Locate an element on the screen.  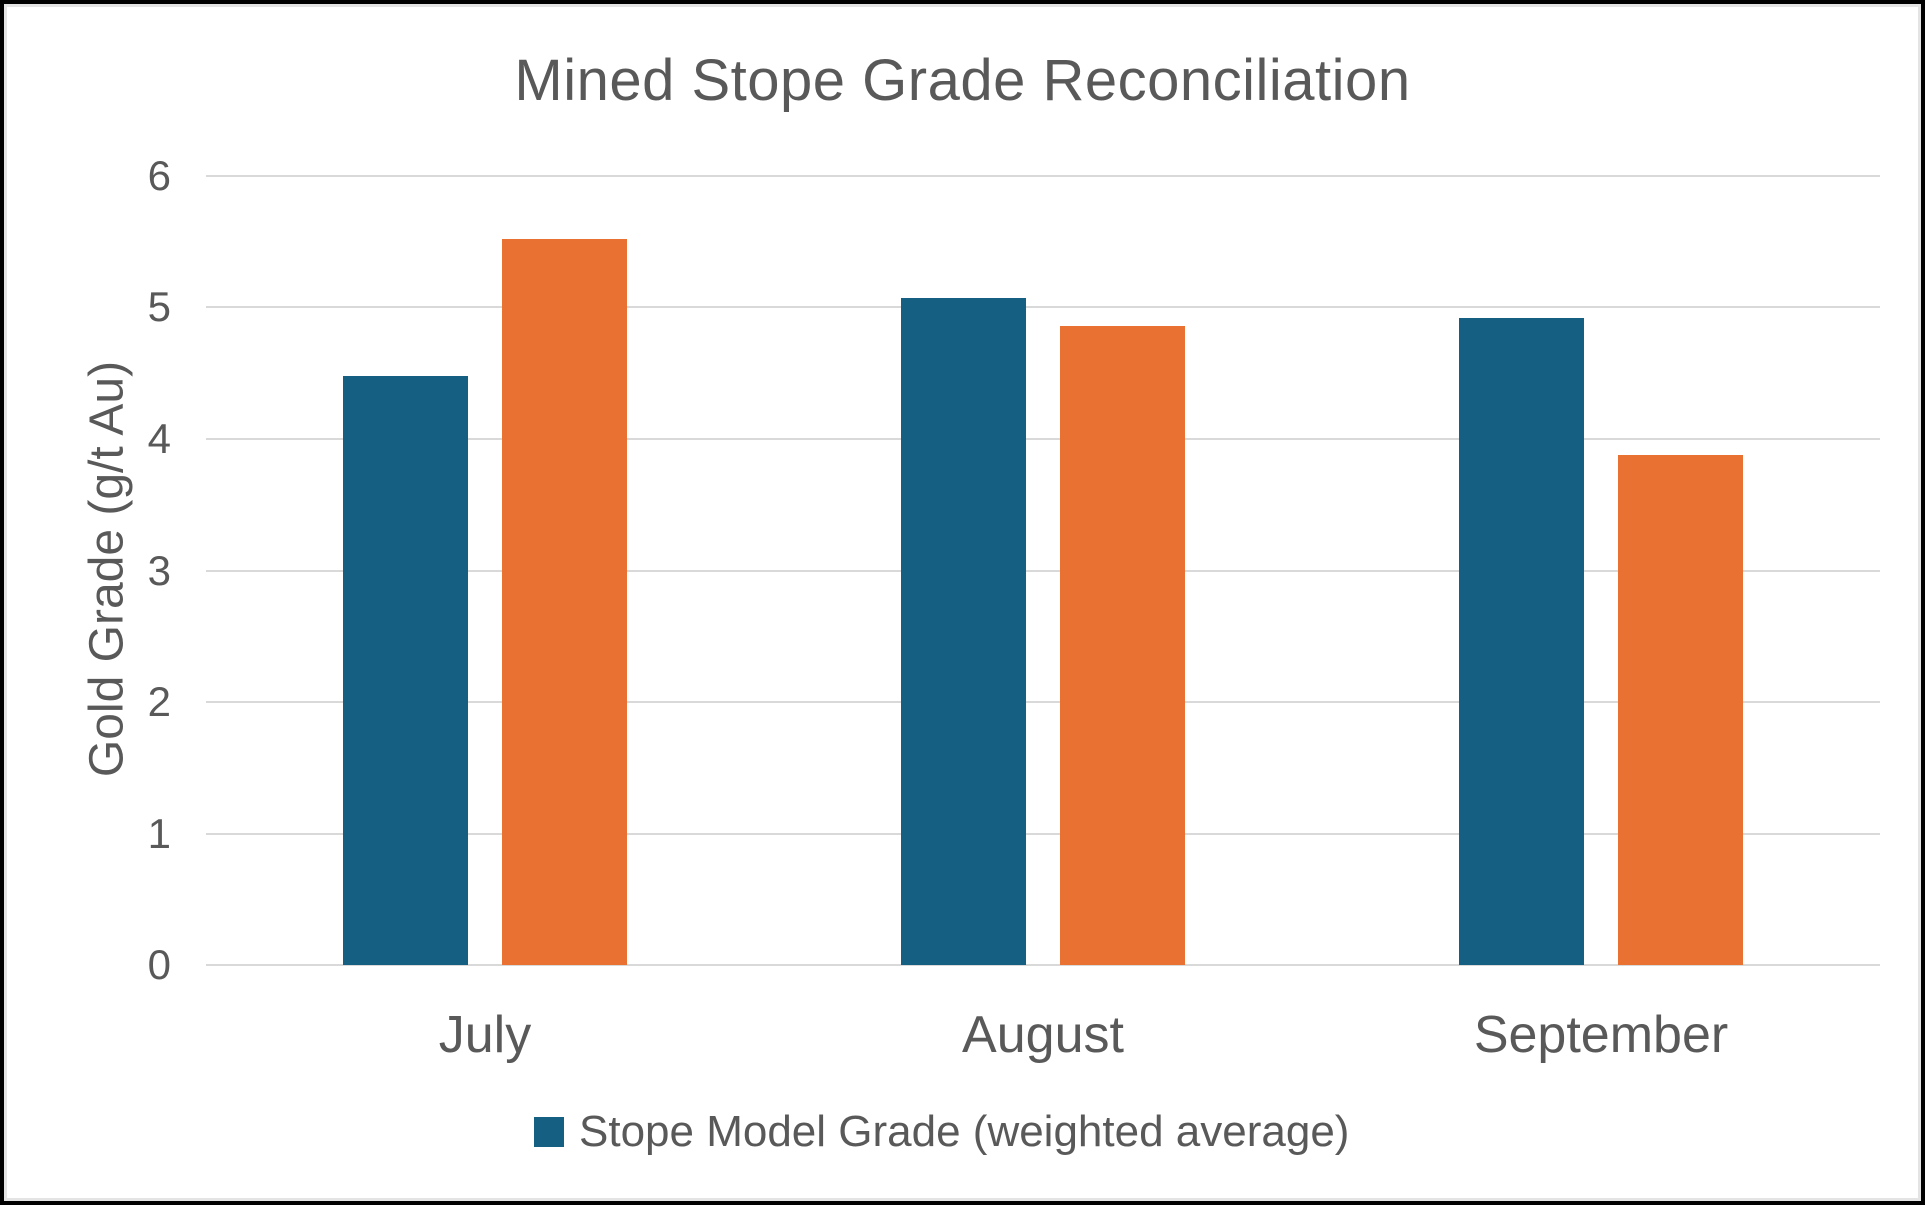
x-axis-label-august: August is located at coordinates (1043, 1035).